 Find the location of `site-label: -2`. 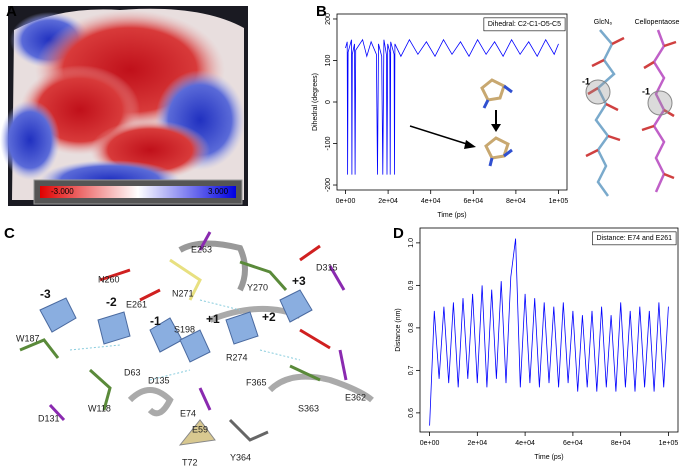

site-label: -2 is located at coordinates (111, 302).